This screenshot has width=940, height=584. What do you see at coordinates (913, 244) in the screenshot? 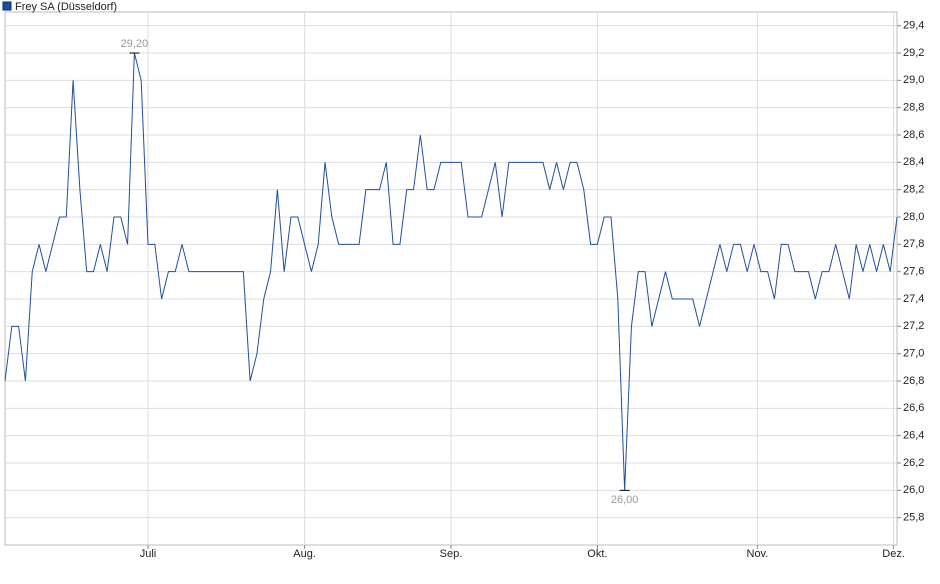
I see `y-tick-label: 27,8` at bounding box center [913, 244].